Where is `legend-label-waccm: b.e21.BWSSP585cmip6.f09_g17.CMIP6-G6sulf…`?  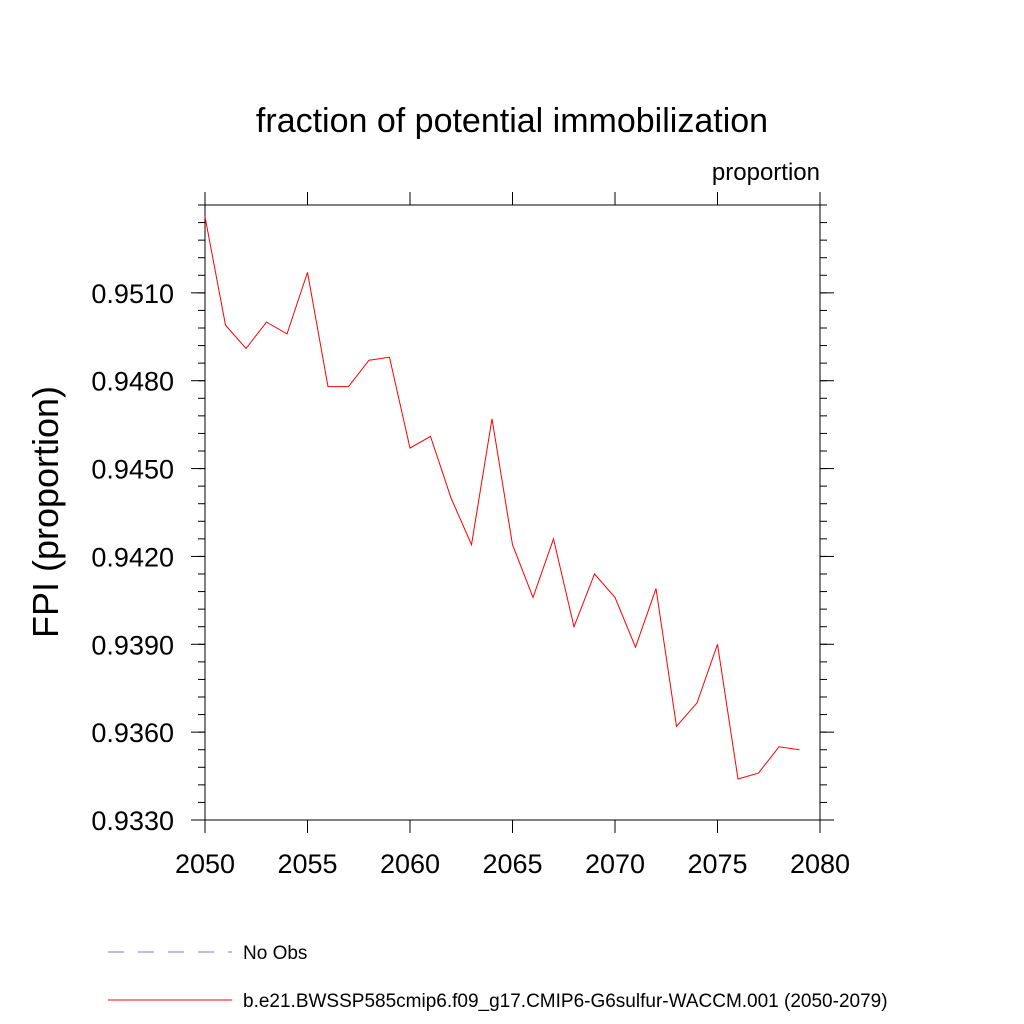
legend-label-waccm: b.e21.BWSSP585cmip6.f09_g17.CMIP6-G6sulf… is located at coordinates (565, 1001).